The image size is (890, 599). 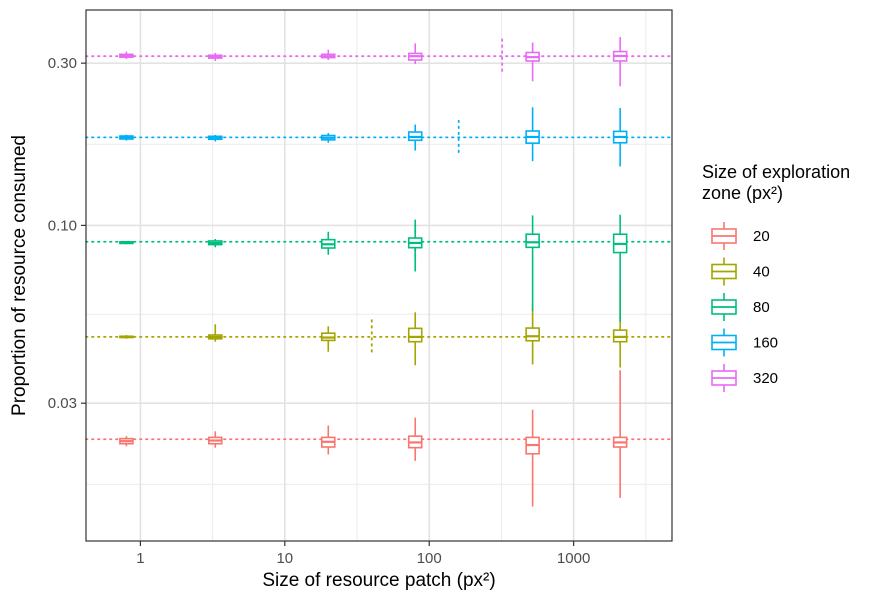 What do you see at coordinates (761, 307) in the screenshot?
I see `legend-label-80: 80` at bounding box center [761, 307].